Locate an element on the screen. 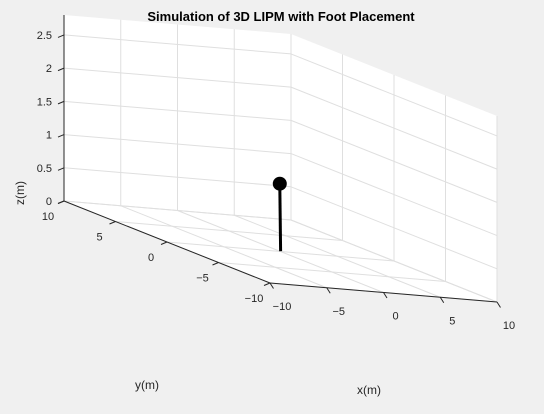 Image resolution: width=544 pixels, height=414 pixels. y-tick-label: 5 is located at coordinates (99, 238).